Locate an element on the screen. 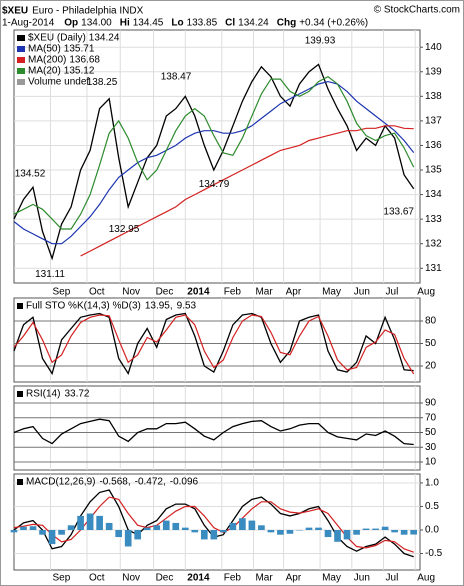  x-tick-label: Mar is located at coordinates (264, 292).